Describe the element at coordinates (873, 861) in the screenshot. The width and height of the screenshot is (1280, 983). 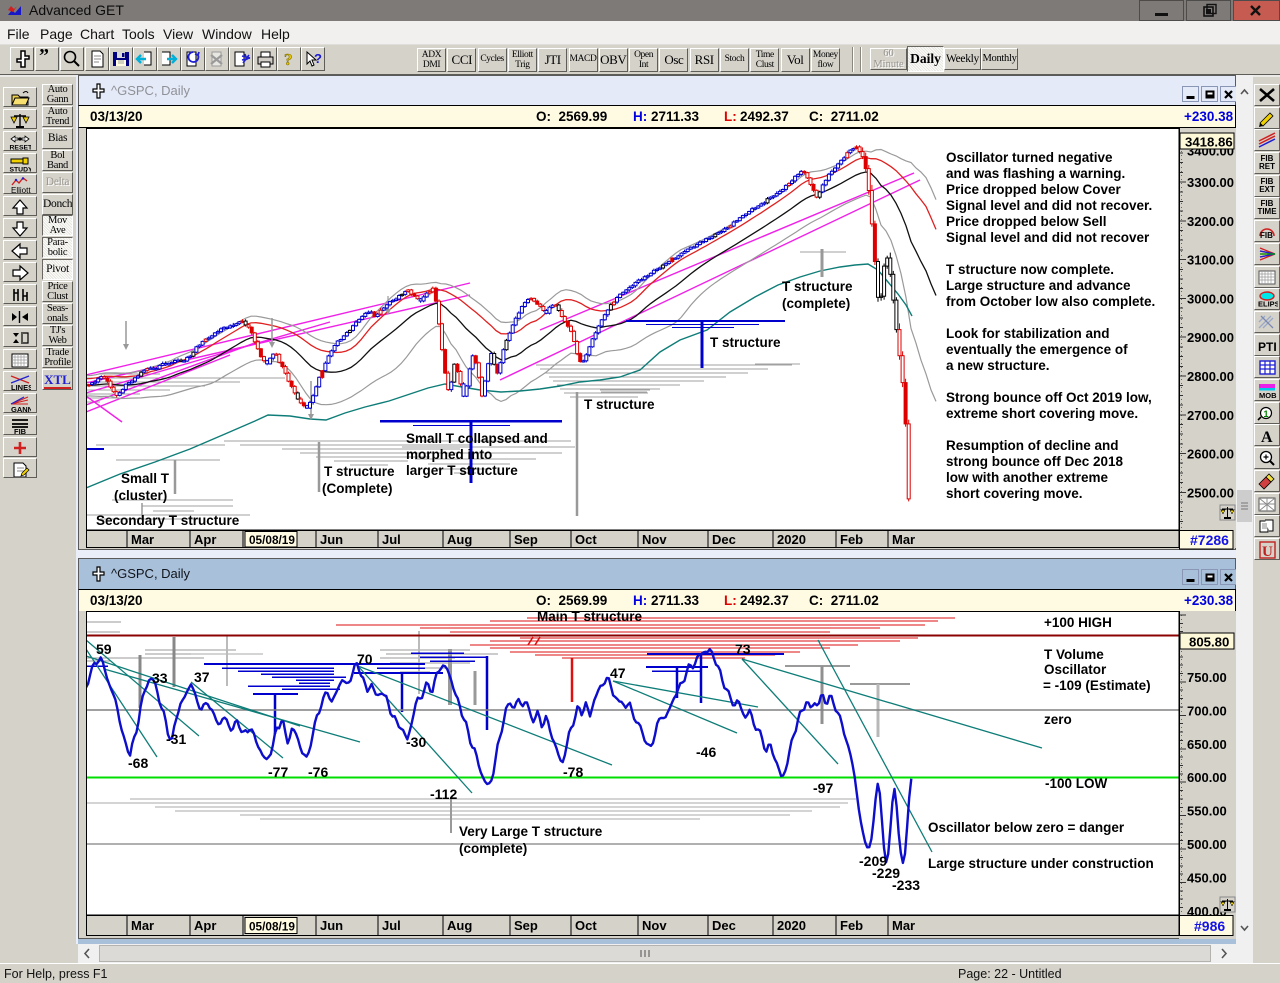
I see `svg-text: -209` at that location.